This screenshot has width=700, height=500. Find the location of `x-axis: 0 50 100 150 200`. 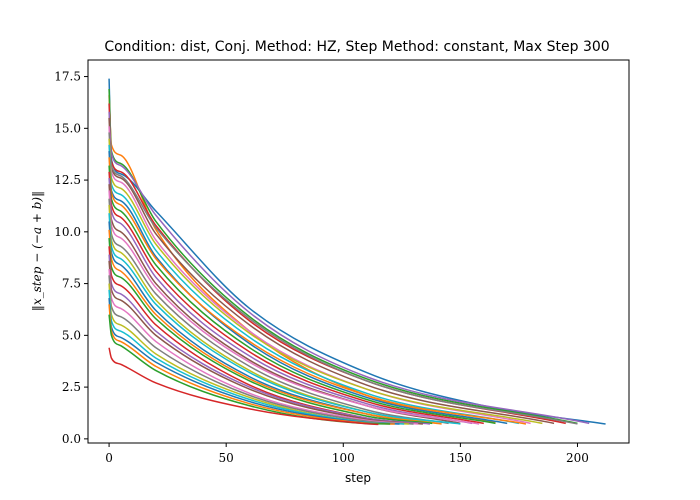

x-axis: 0 50 100 150 200 is located at coordinates (347, 454).